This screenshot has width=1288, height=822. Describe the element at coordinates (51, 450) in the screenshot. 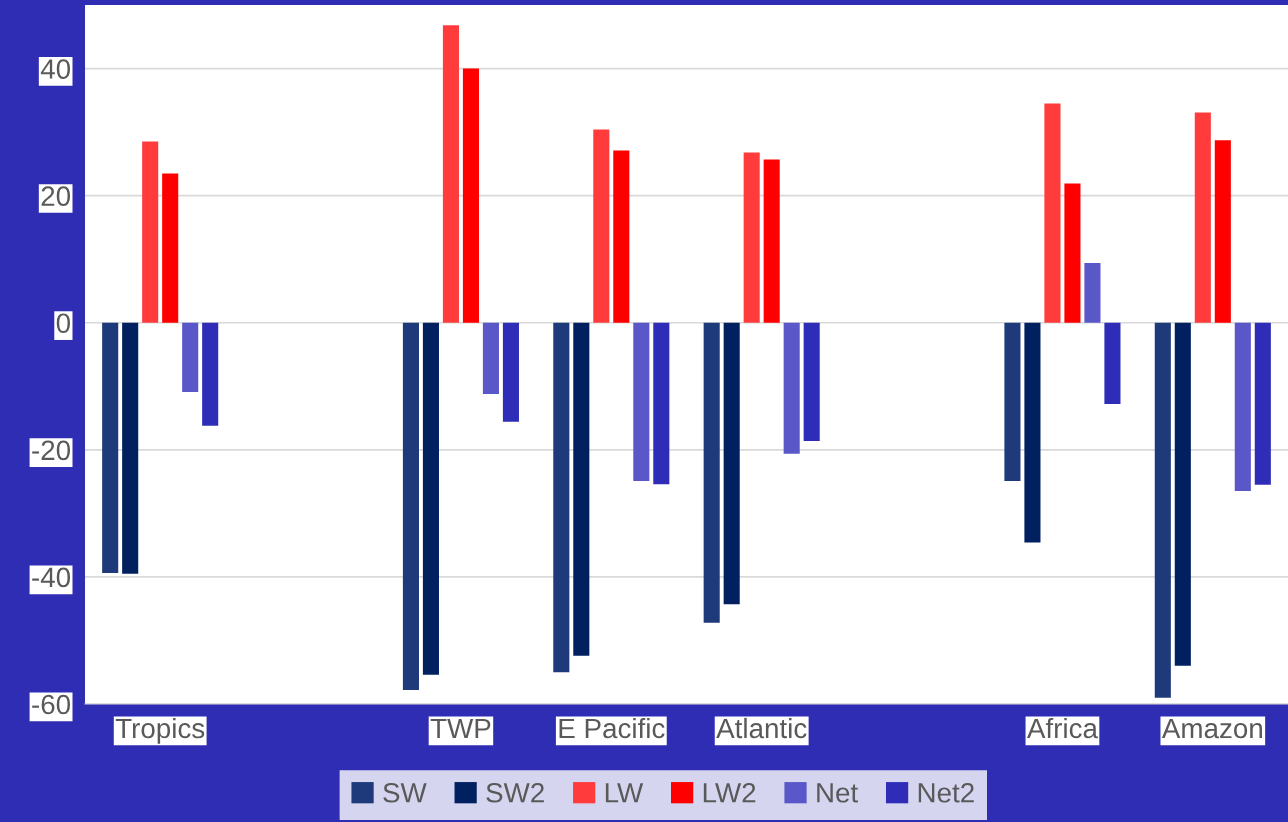

I see `y-tick-label: -20` at that location.